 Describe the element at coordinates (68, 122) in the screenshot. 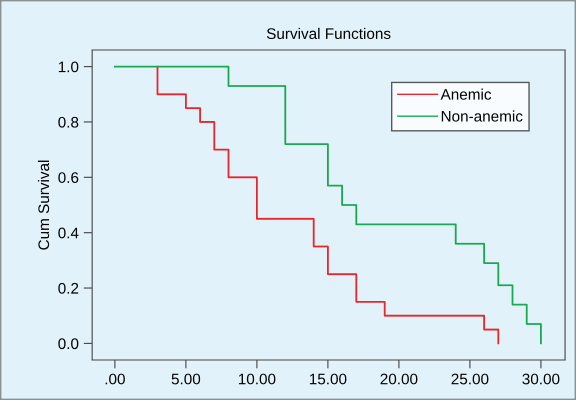

I see `y-tick-label: 0.8` at that location.